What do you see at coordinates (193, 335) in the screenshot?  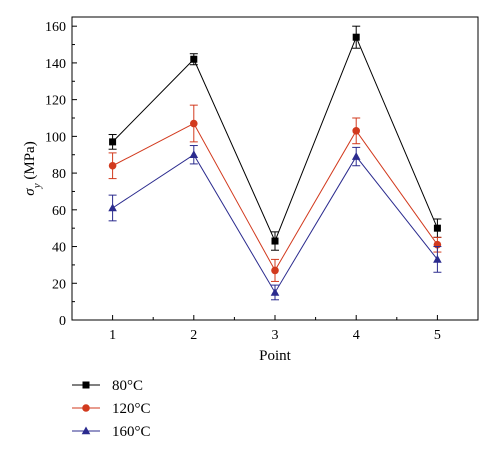 I see `x-tick-label: 2` at bounding box center [193, 335].